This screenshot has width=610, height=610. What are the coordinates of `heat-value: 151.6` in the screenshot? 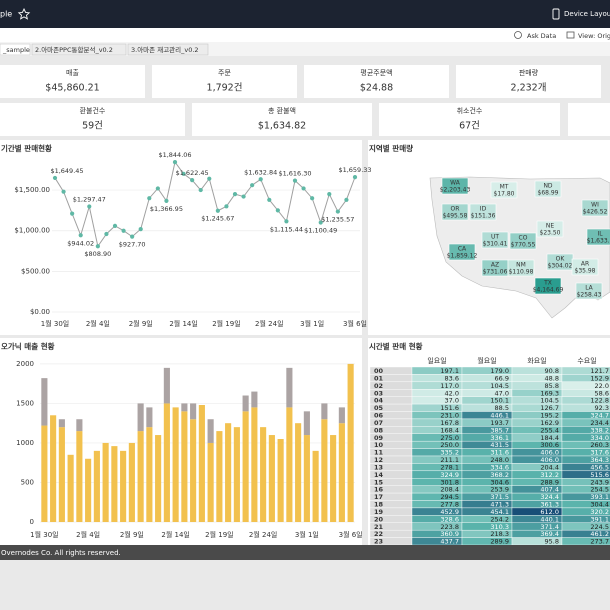 It's located at (449, 408).